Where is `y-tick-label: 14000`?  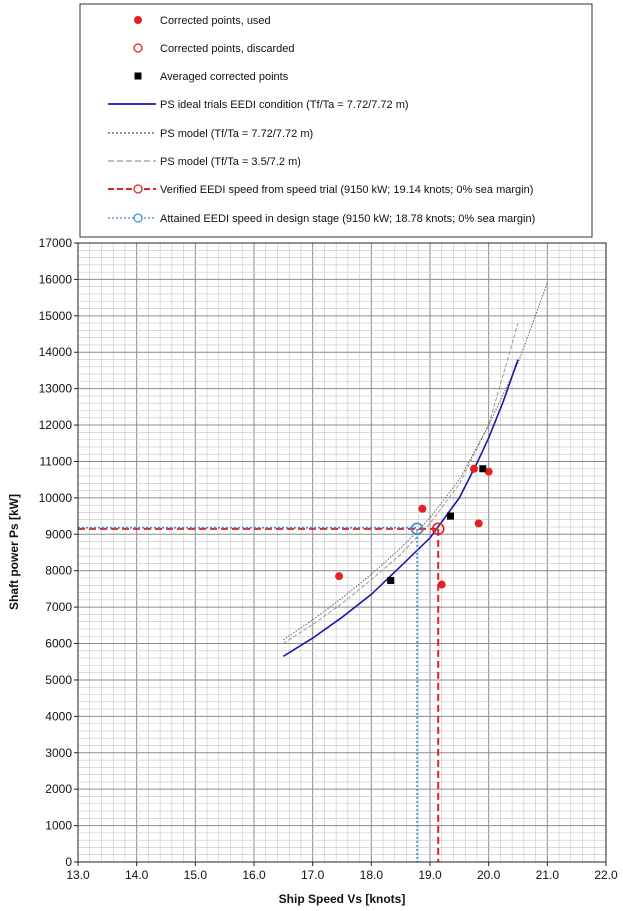
y-tick-label: 14000 is located at coordinates (56, 352).